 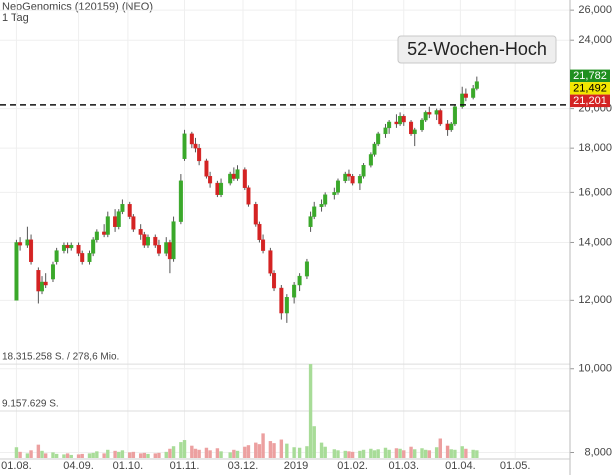 I want to click on y-tick-label: 14,000, so click(x=595, y=242).